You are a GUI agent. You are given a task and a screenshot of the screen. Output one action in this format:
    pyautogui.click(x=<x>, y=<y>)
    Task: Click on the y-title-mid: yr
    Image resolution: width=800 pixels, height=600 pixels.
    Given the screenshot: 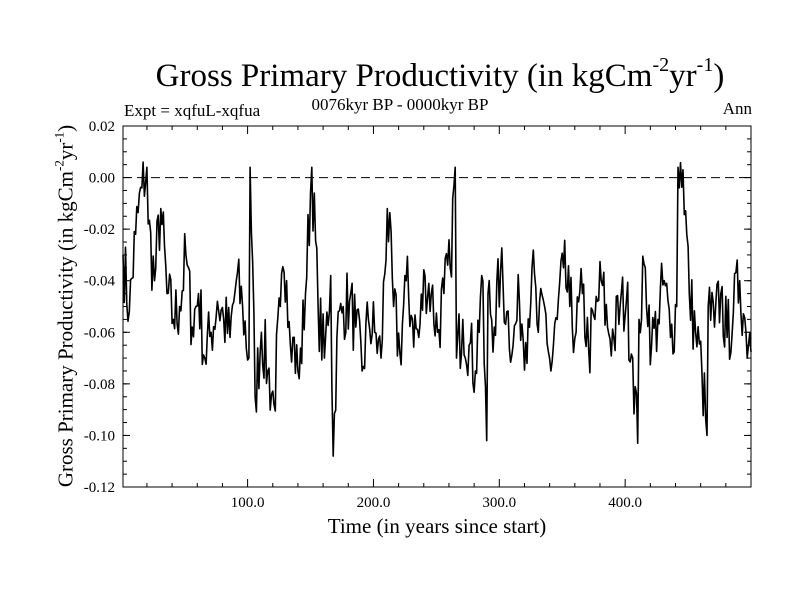 What is the action you would take?
    pyautogui.click(x=65, y=151)
    